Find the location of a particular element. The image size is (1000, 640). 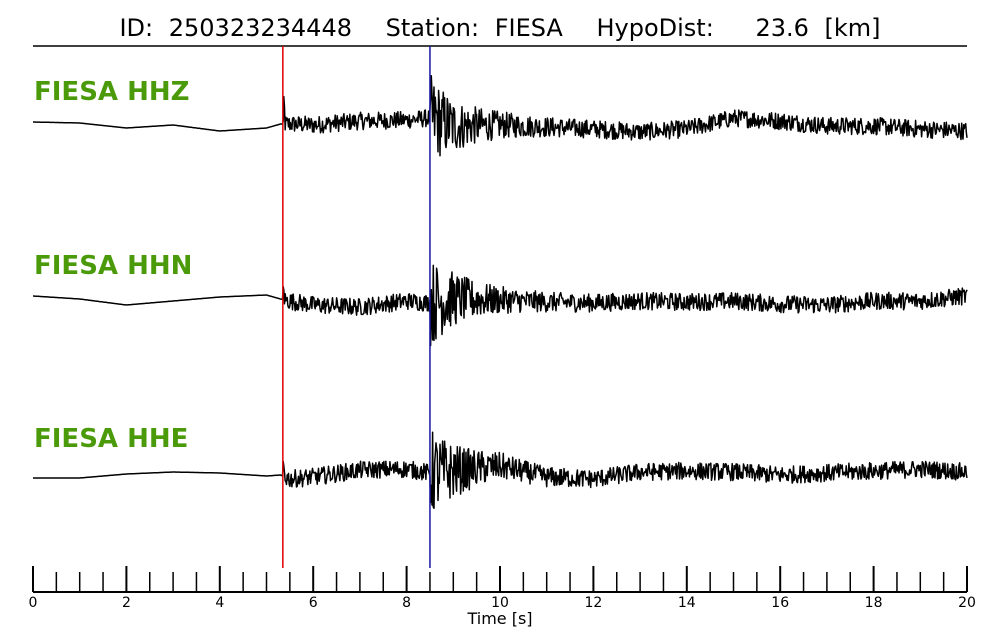

title-dist-unit: [km] is located at coordinates (853, 28).